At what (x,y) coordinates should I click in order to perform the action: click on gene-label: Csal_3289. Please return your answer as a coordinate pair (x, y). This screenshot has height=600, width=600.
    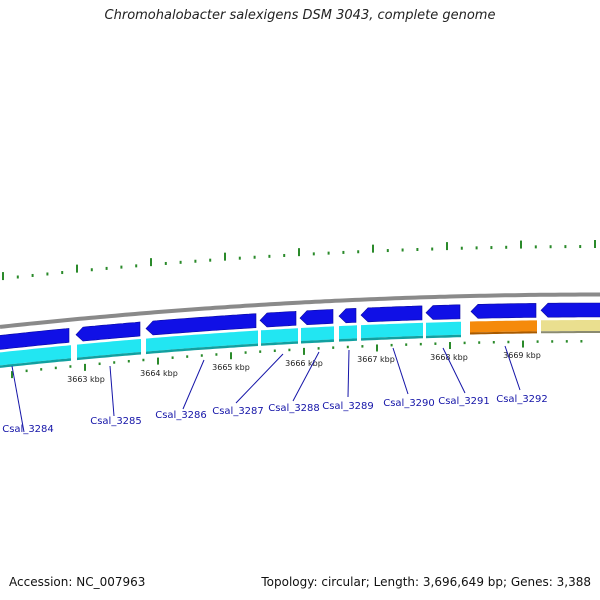
    Looking at the image, I should click on (348, 406).